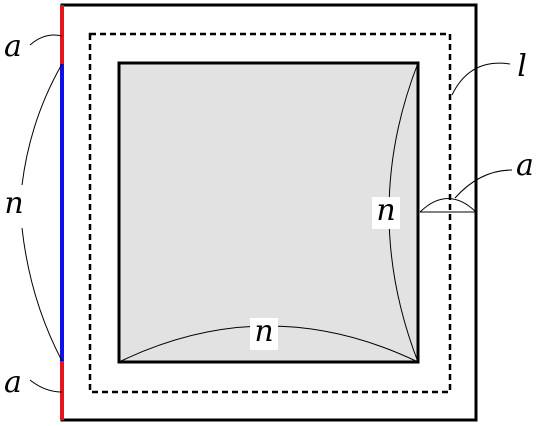 Image resolution: width=540 pixels, height=426 pixels. I want to click on label: l, so click(522, 66).